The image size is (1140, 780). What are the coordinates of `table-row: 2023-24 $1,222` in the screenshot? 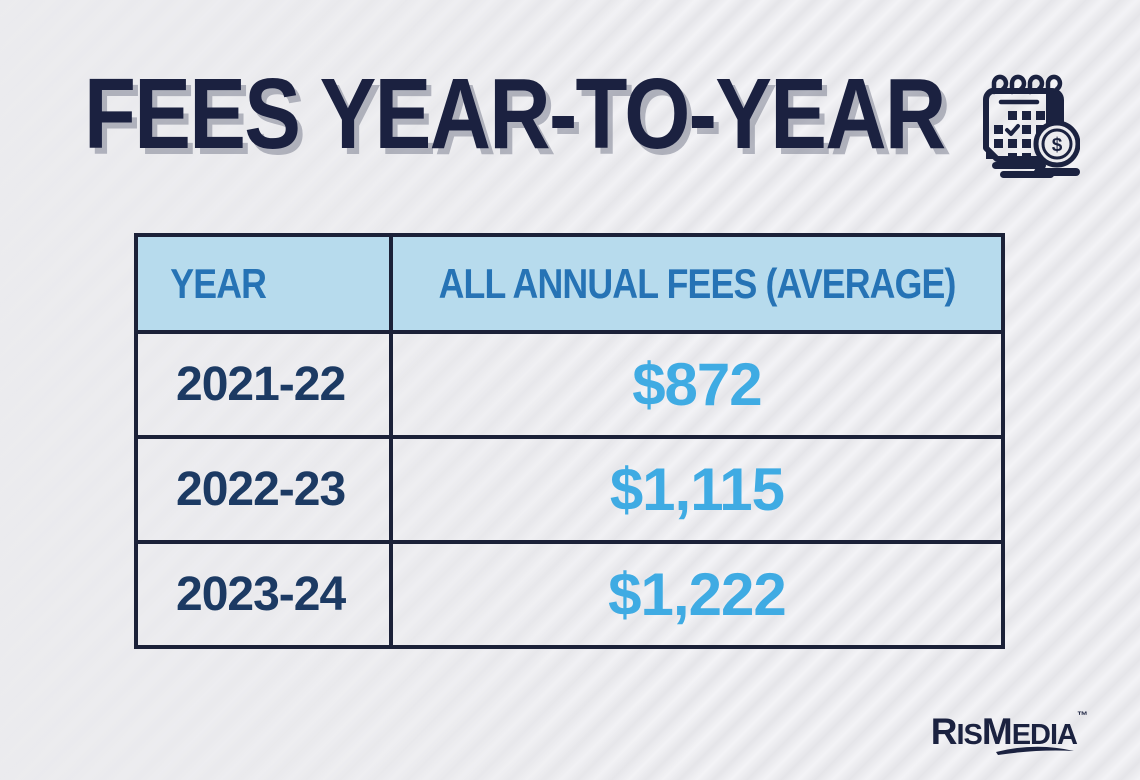 It's located at (570, 594).